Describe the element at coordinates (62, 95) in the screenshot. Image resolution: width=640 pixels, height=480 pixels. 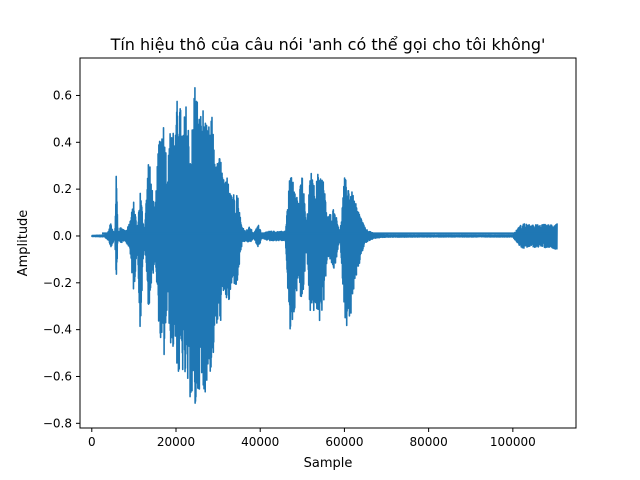
I see `y-tick-label: 0.6` at that location.